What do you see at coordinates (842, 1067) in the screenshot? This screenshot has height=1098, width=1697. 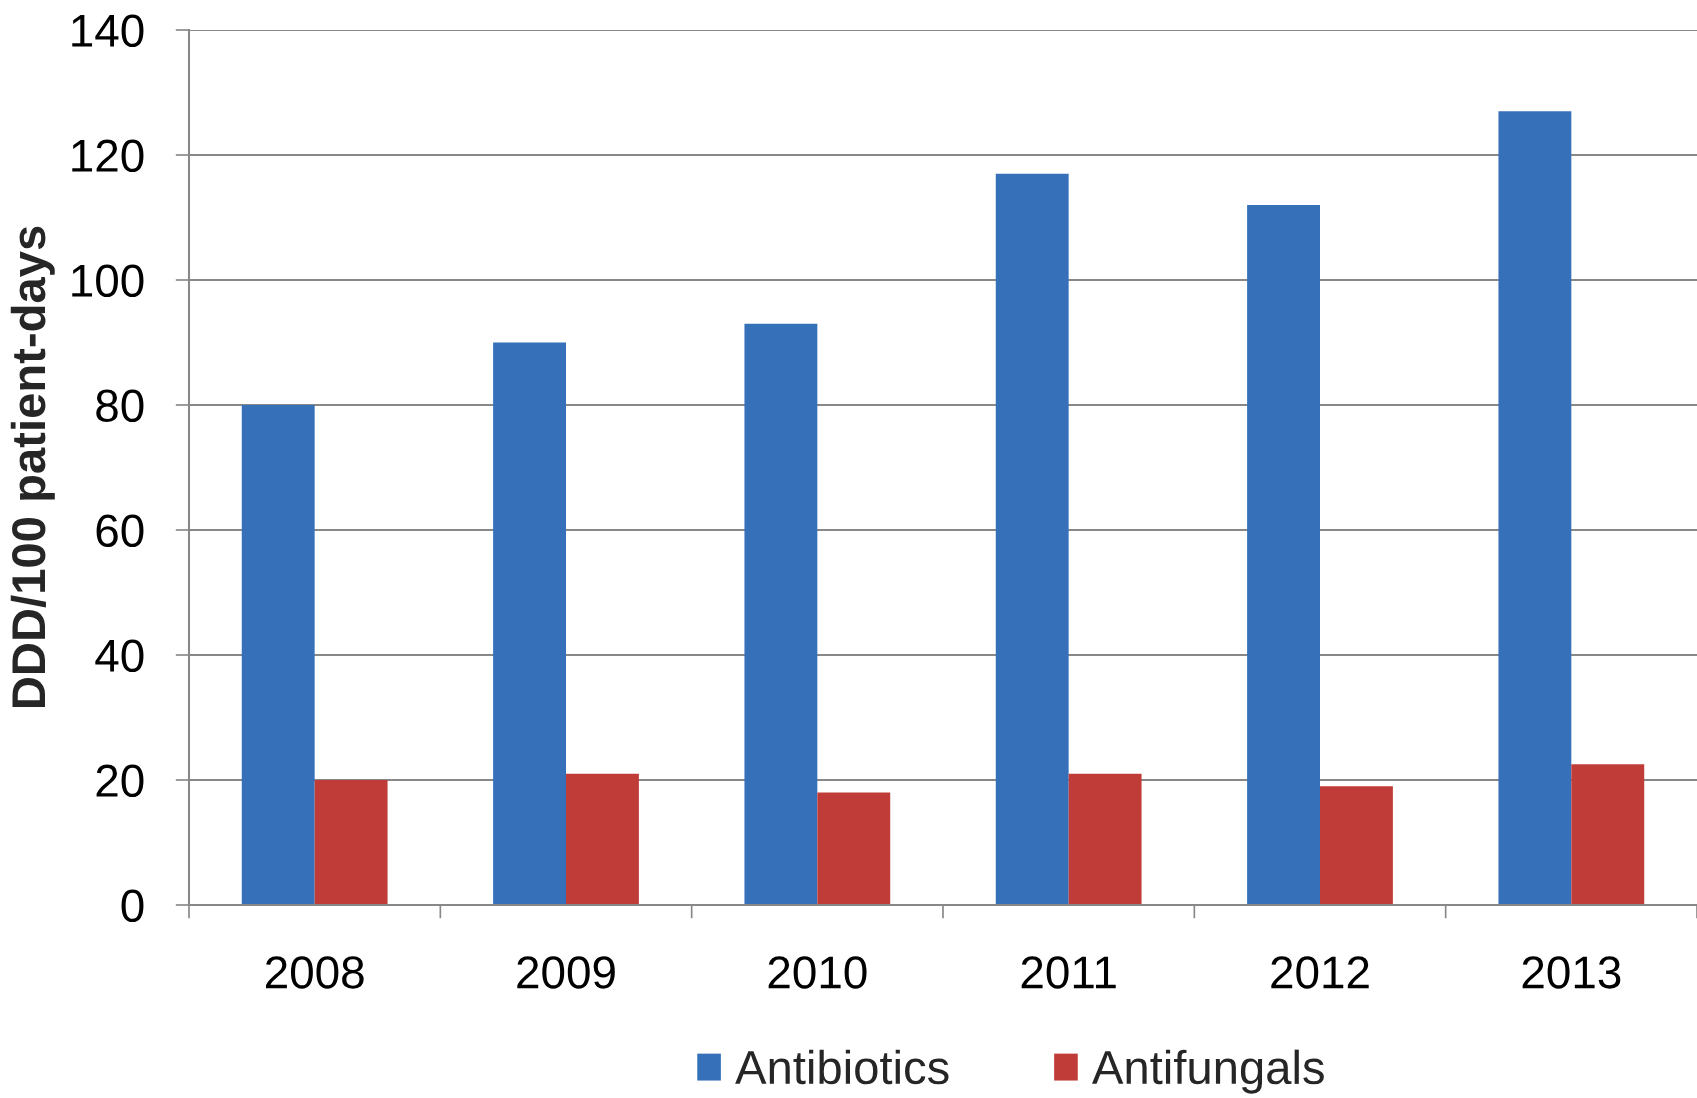 I see `legend-label: Antibiotics` at bounding box center [842, 1067].